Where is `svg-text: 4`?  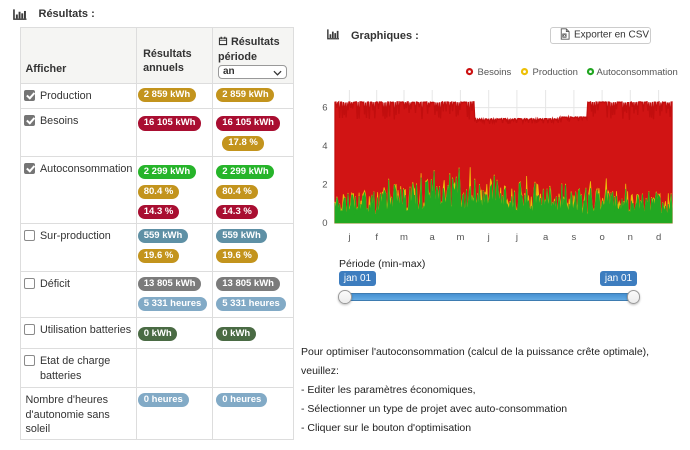 svg-text: 4 is located at coordinates (324, 146).